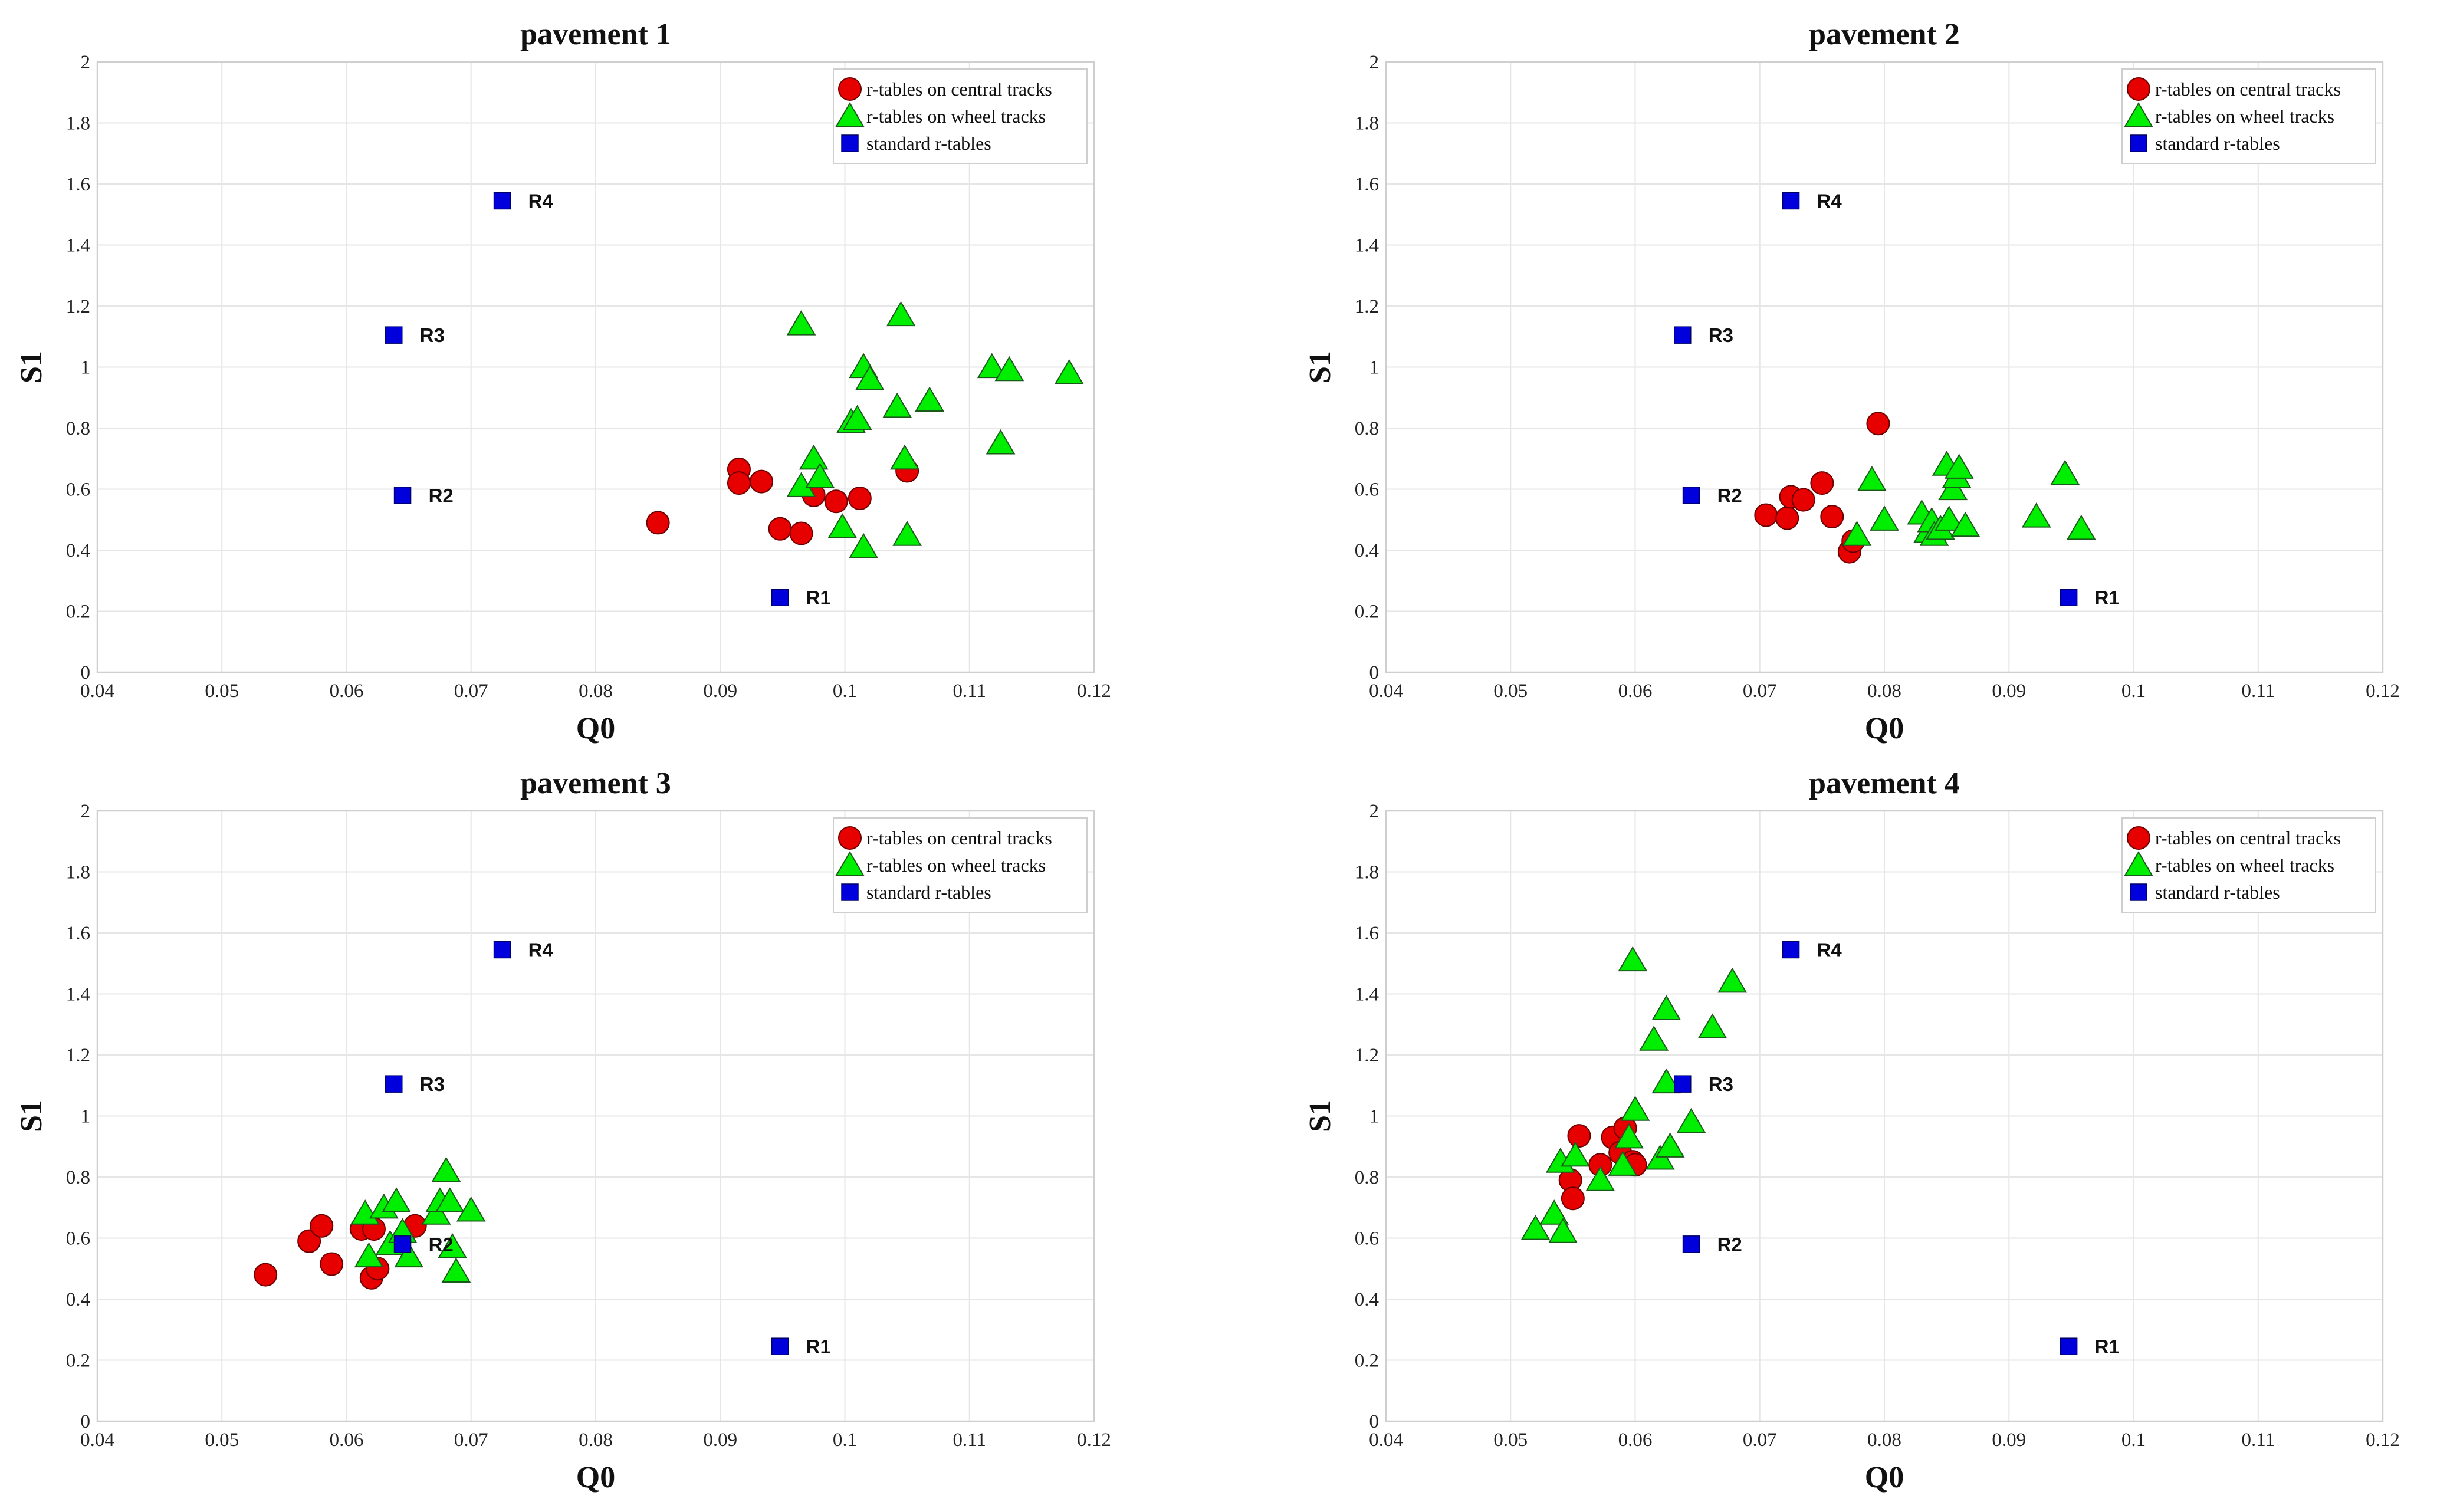 This screenshot has height=1512, width=2437. What do you see at coordinates (1374, 368) in the screenshot?
I see `y-tick-label: 1` at bounding box center [1374, 368].